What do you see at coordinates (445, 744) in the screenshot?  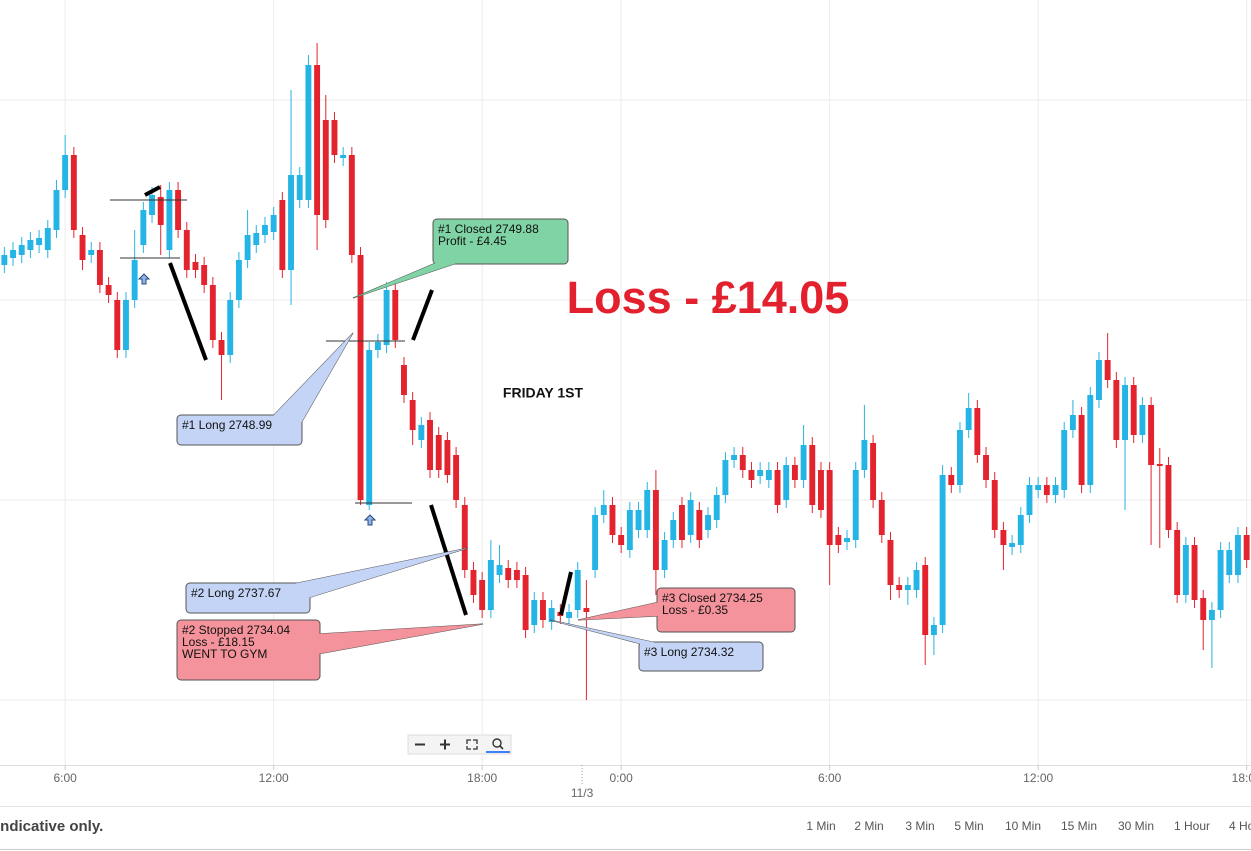 I see `zoom-in-button` at bounding box center [445, 744].